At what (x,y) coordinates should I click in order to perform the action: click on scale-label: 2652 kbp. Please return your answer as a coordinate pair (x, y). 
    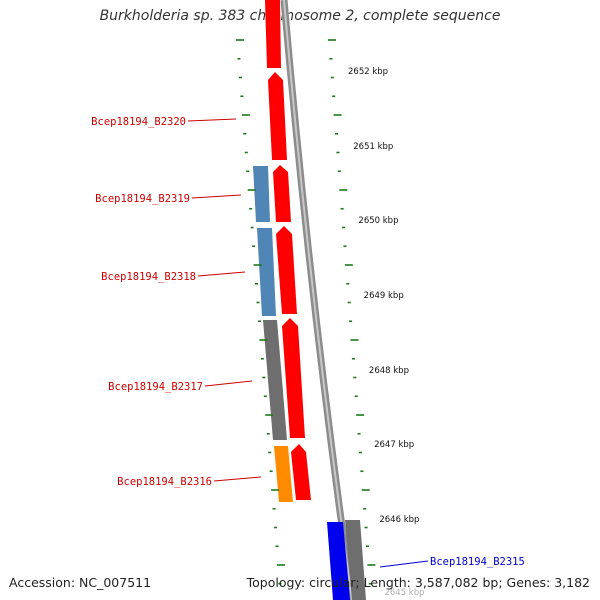
    Looking at the image, I should click on (368, 72).